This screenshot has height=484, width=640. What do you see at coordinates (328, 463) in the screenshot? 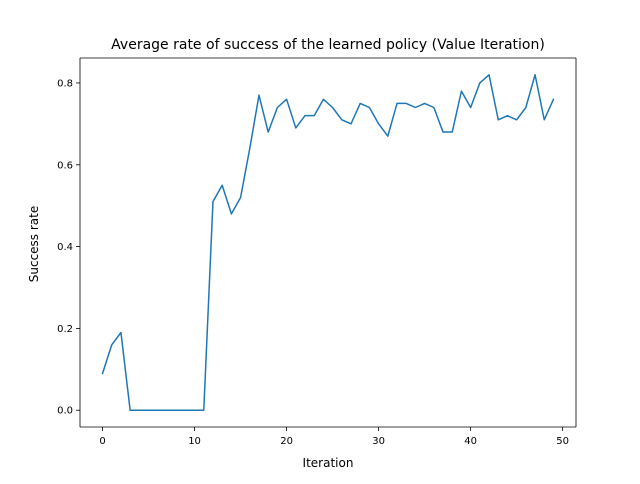
I see `x-axis-label: Iteration` at bounding box center [328, 463].